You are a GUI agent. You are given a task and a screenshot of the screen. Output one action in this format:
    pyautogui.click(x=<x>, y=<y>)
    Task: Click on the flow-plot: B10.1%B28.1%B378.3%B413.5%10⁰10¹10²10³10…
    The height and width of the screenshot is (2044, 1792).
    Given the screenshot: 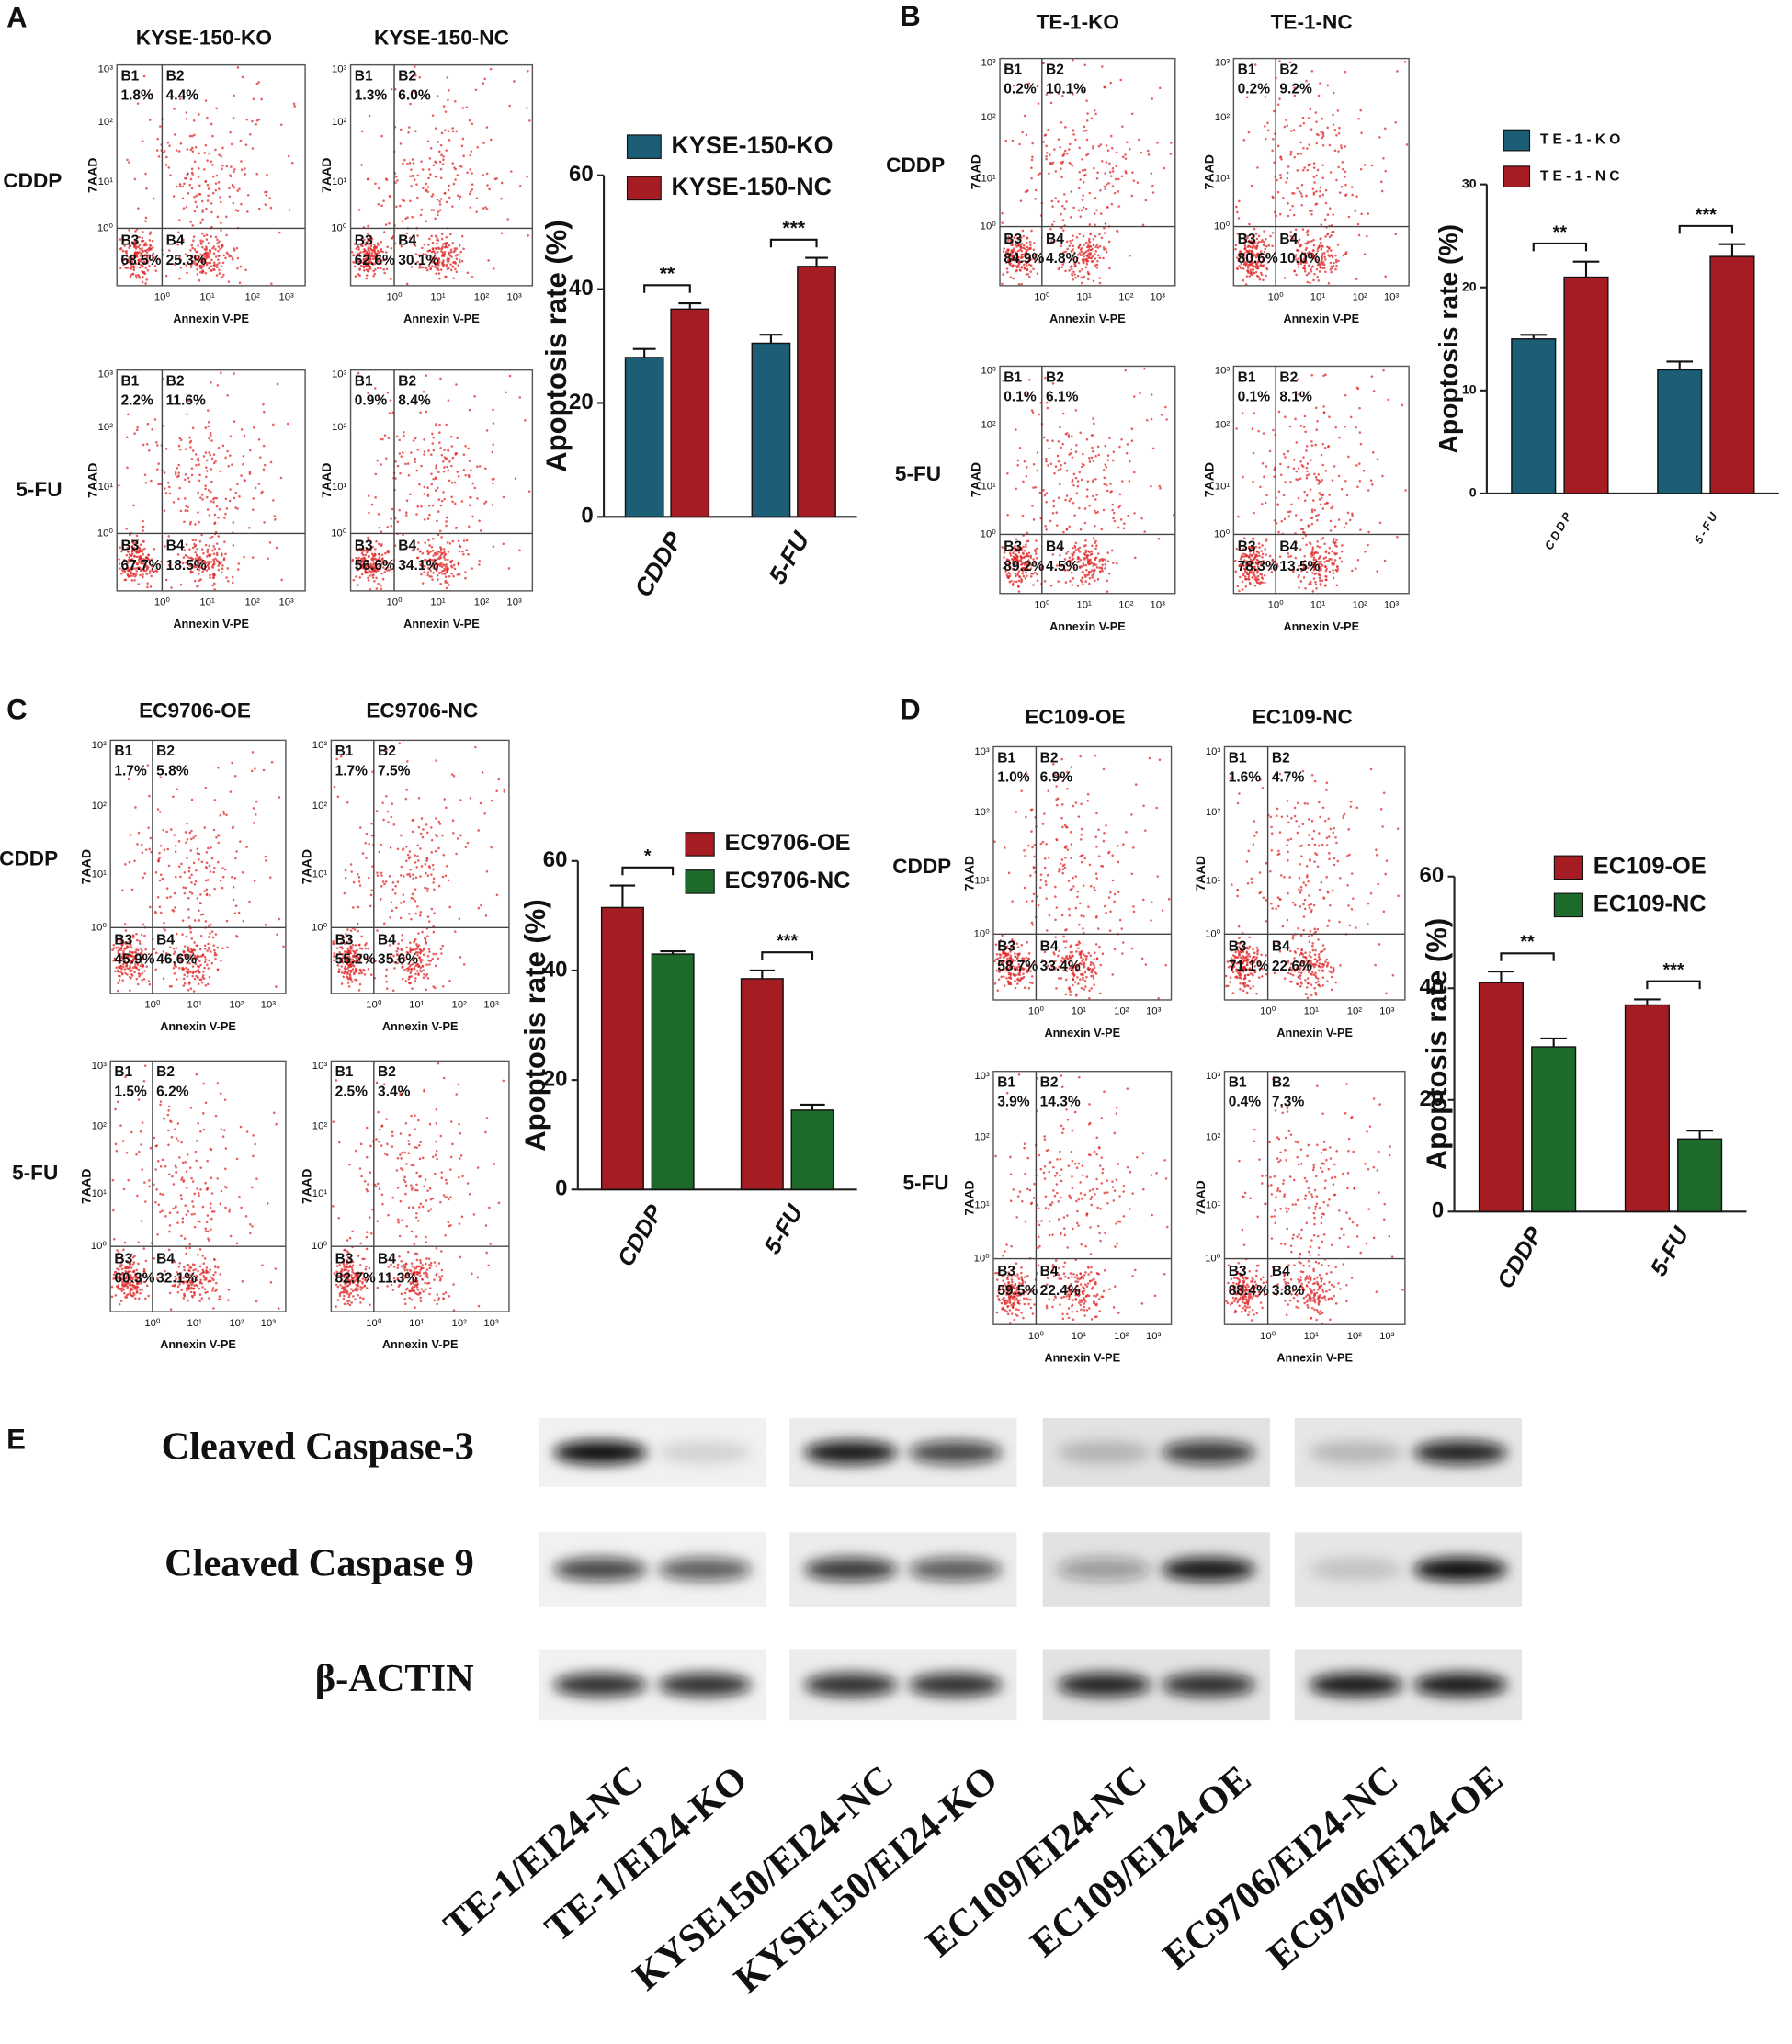 What is the action you would take?
    pyautogui.click(x=1306, y=499)
    